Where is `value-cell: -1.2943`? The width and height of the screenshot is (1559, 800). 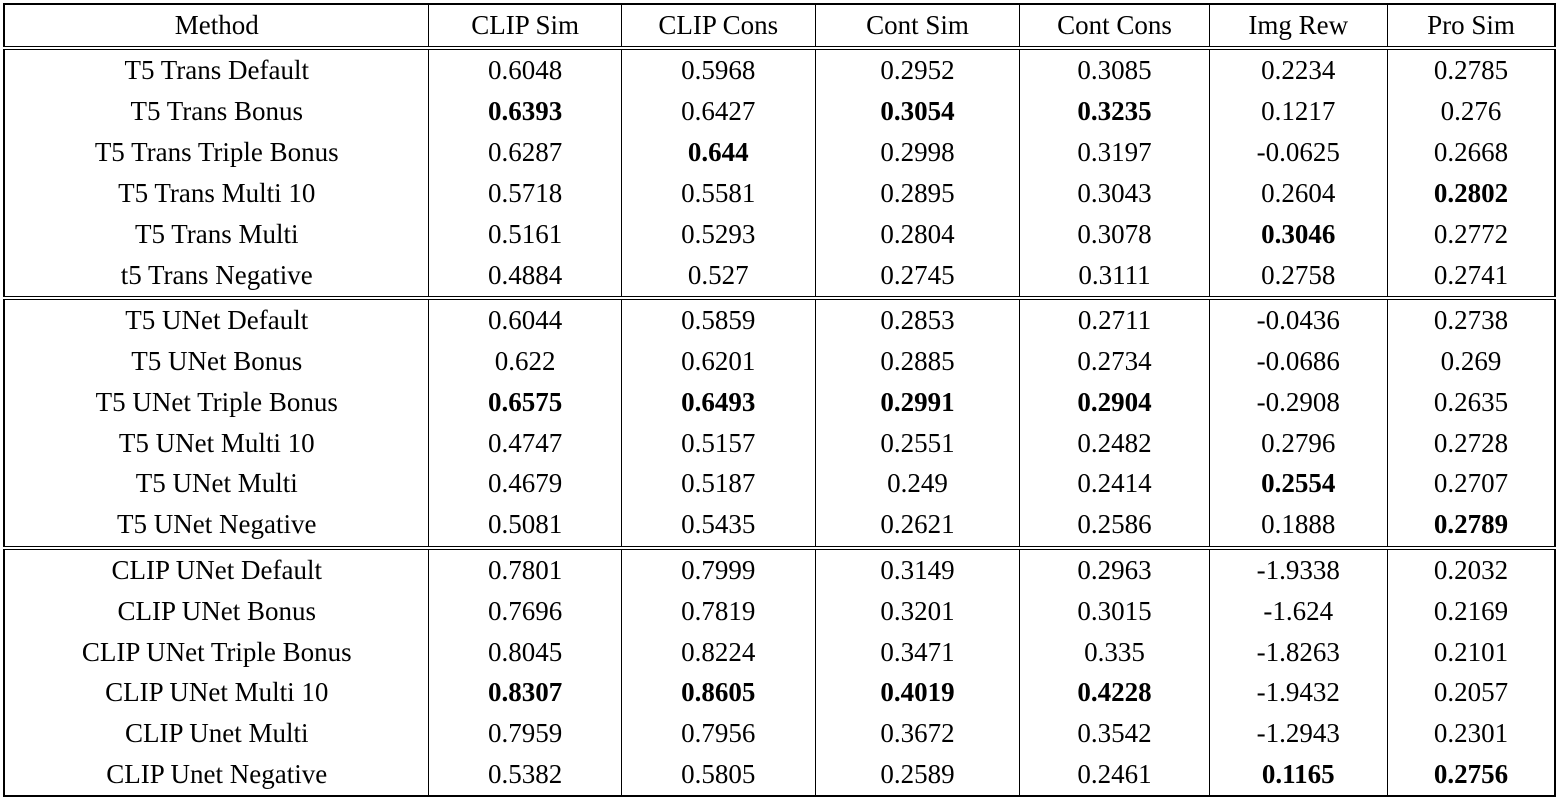 value-cell: -1.2943 is located at coordinates (1298, 733).